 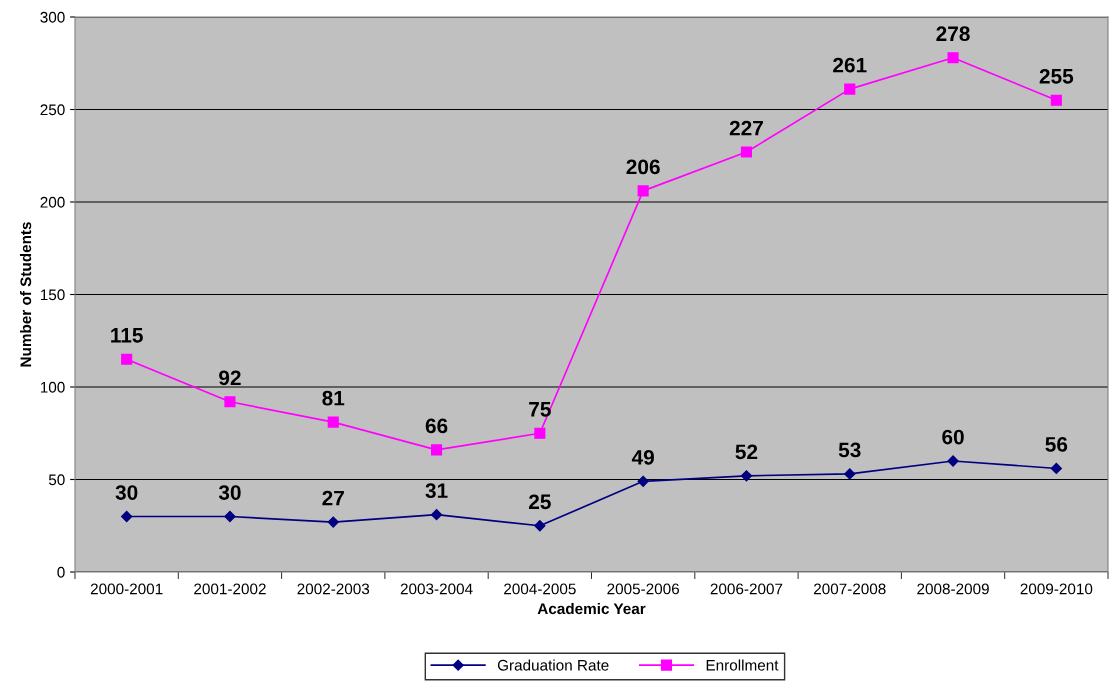 What do you see at coordinates (333, 589) in the screenshot?
I see `x-tick-label: 2002-2003` at bounding box center [333, 589].